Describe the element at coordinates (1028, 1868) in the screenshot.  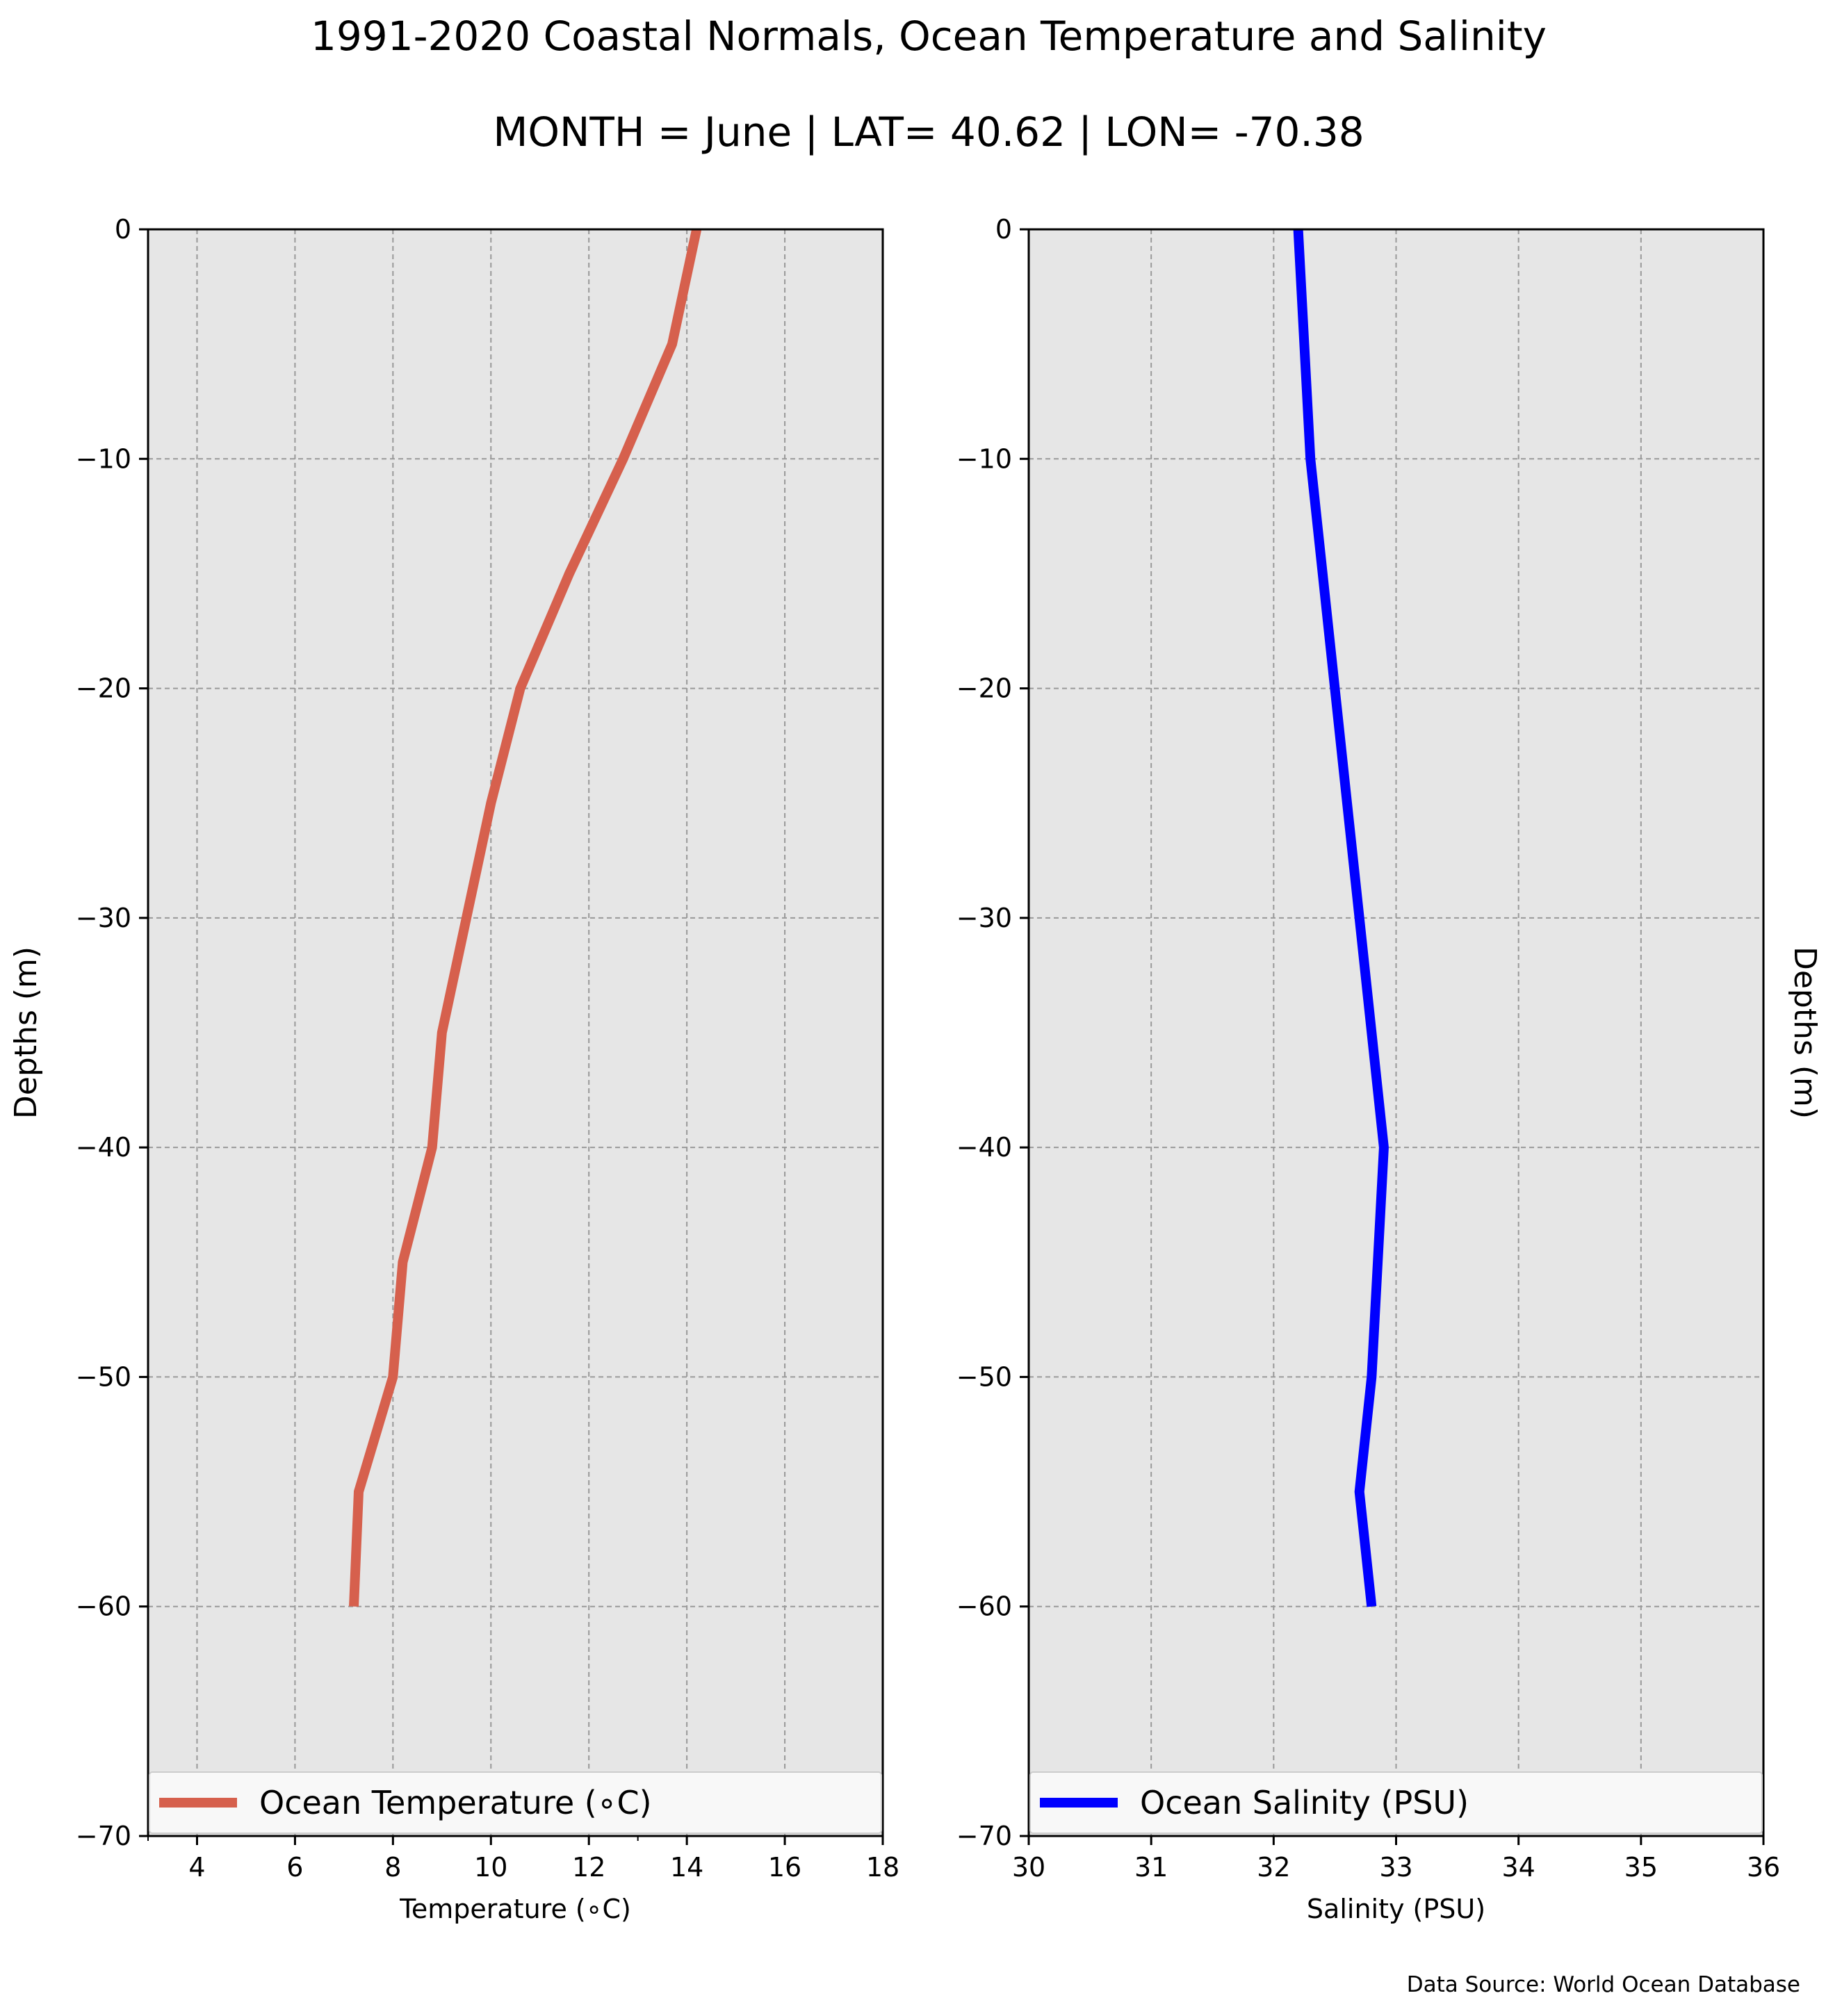
I see `x-tick-label: 30` at that location.